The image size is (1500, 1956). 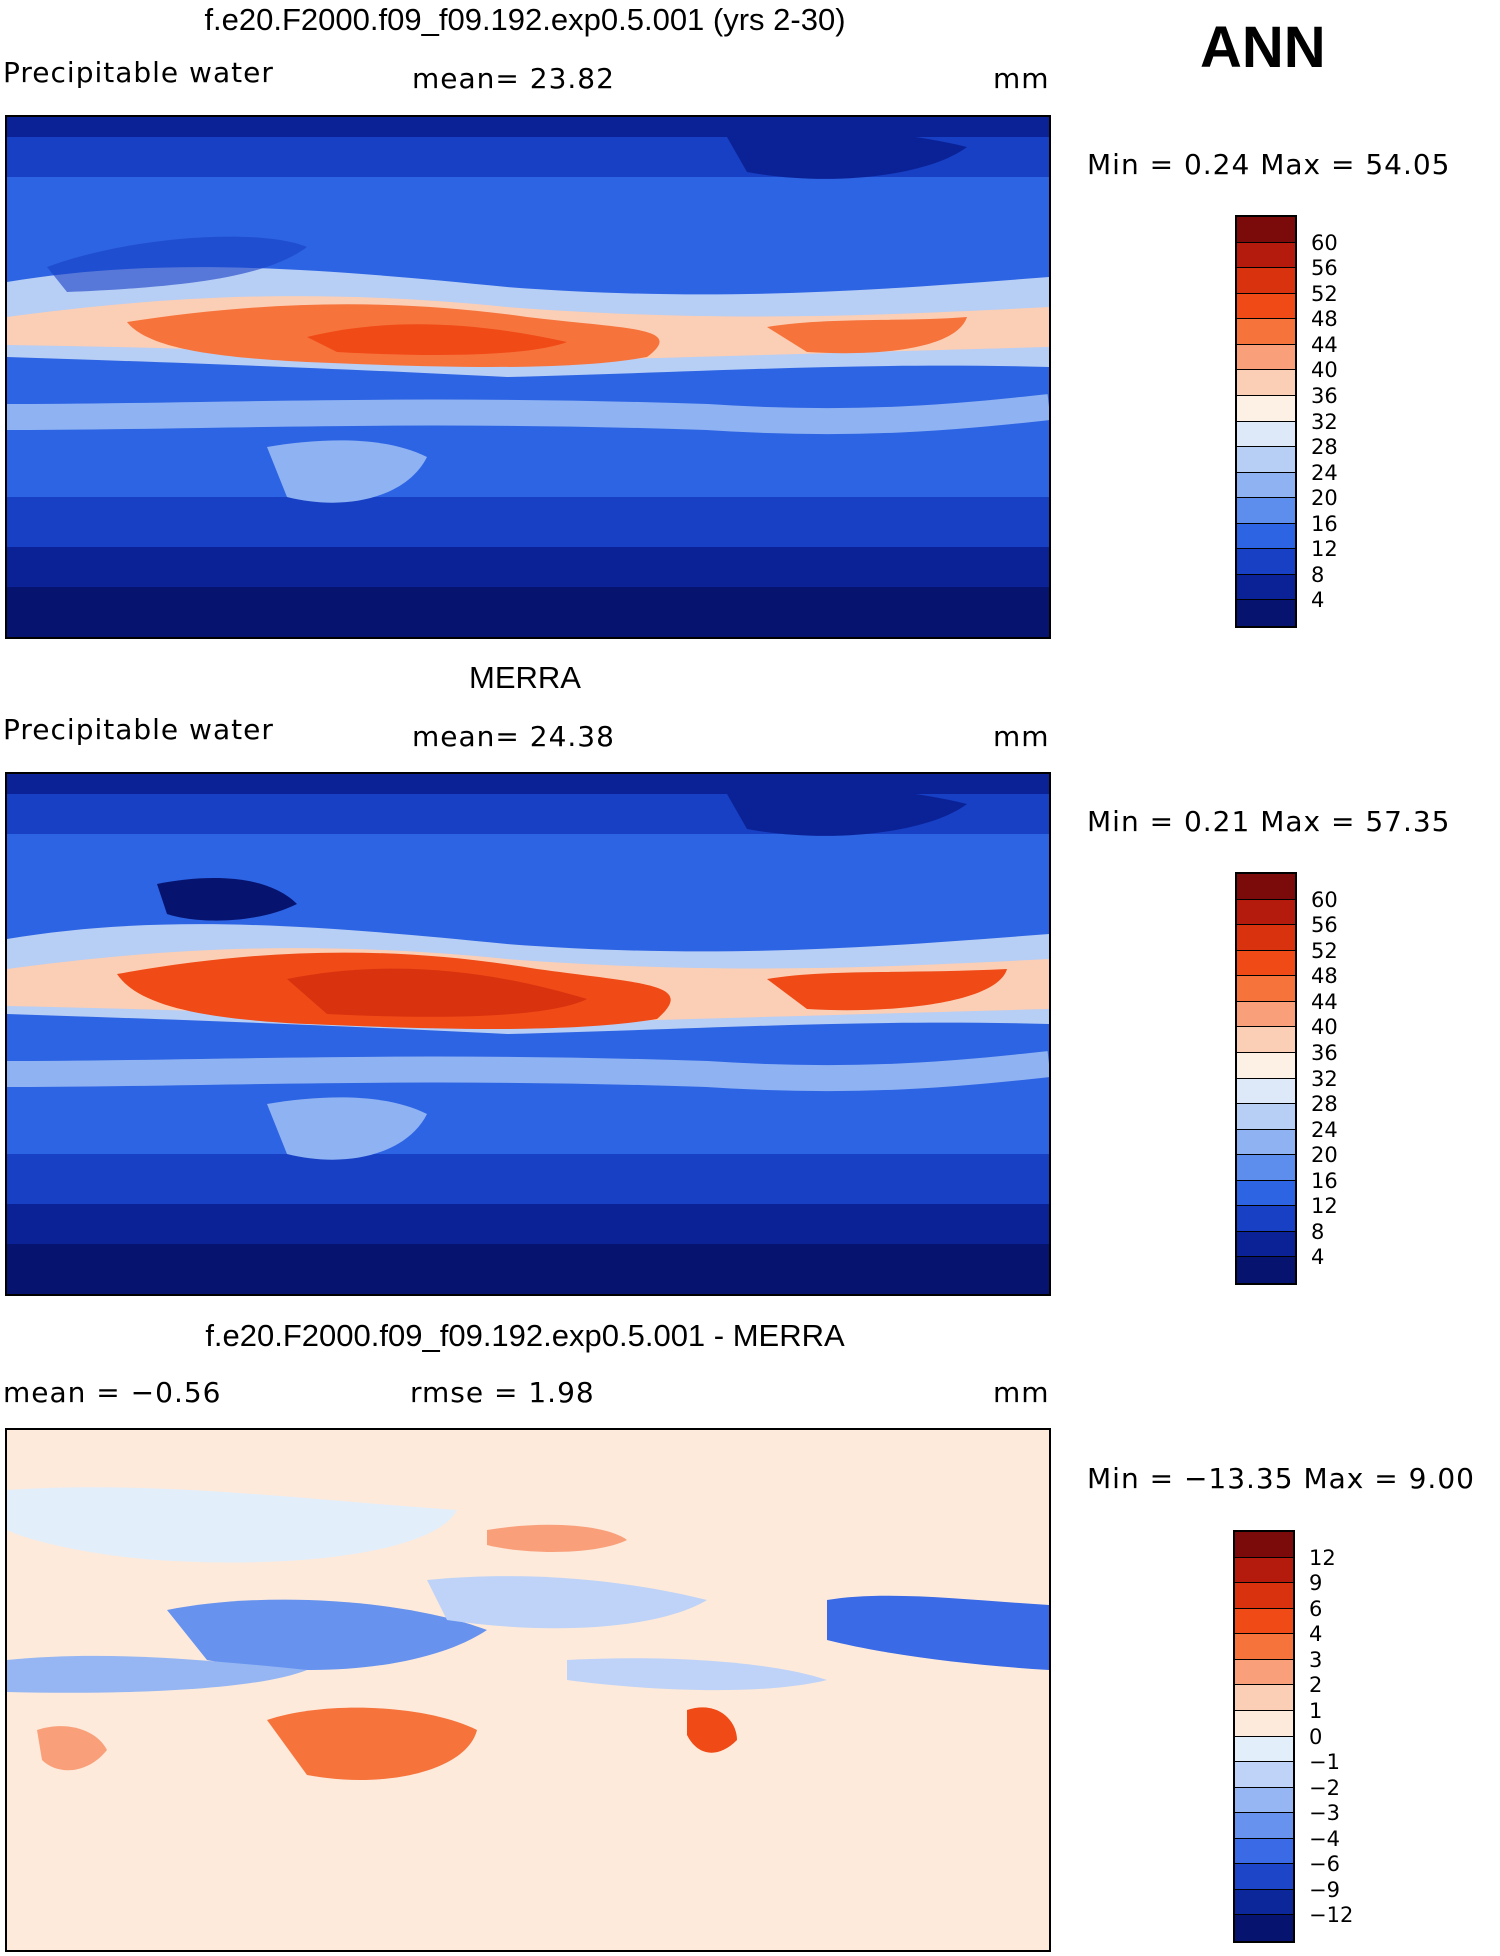 I want to click on panel3-minmax-label: Min = −13.35 Max = 9.00, so click(x=1281, y=1478).